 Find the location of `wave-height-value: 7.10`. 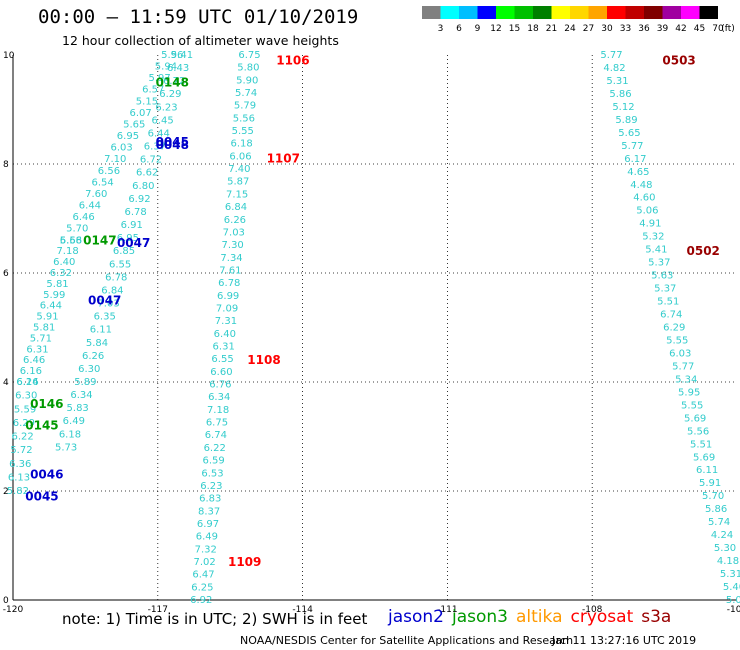

wave-height-value: 7.10 is located at coordinates (115, 159).